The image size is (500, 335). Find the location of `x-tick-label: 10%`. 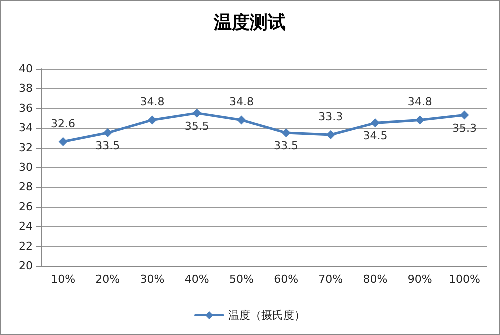

x-tick-label: 10% is located at coordinates (63, 279).